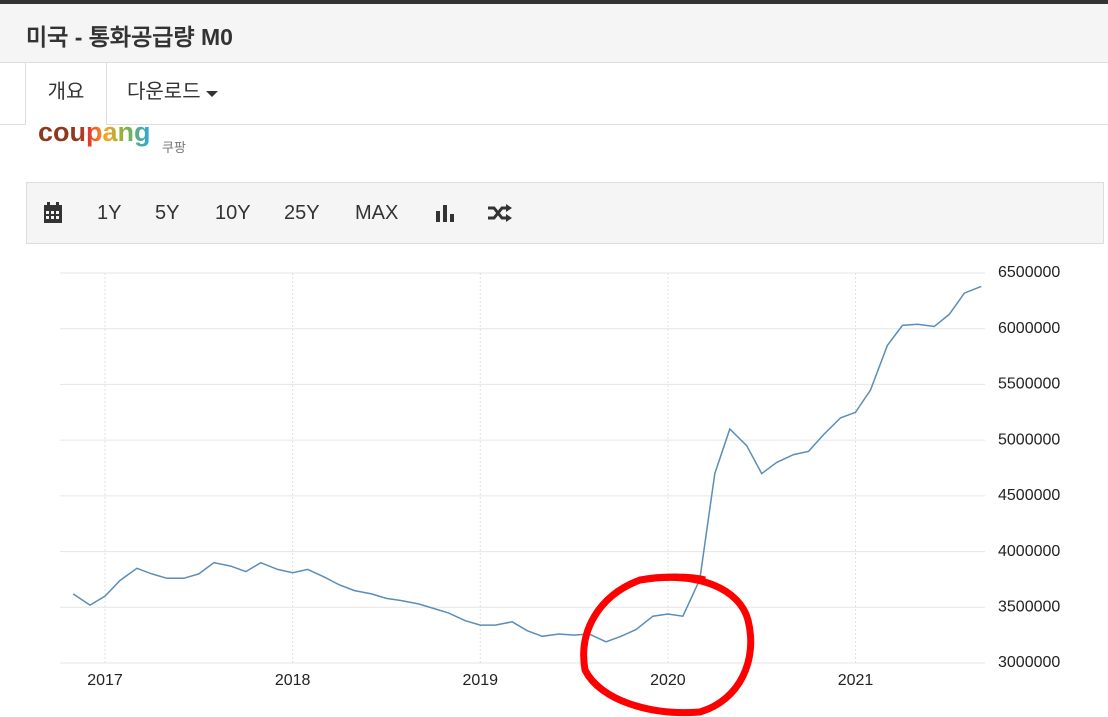  I want to click on y-tick-label: 3500000, so click(1029, 607).